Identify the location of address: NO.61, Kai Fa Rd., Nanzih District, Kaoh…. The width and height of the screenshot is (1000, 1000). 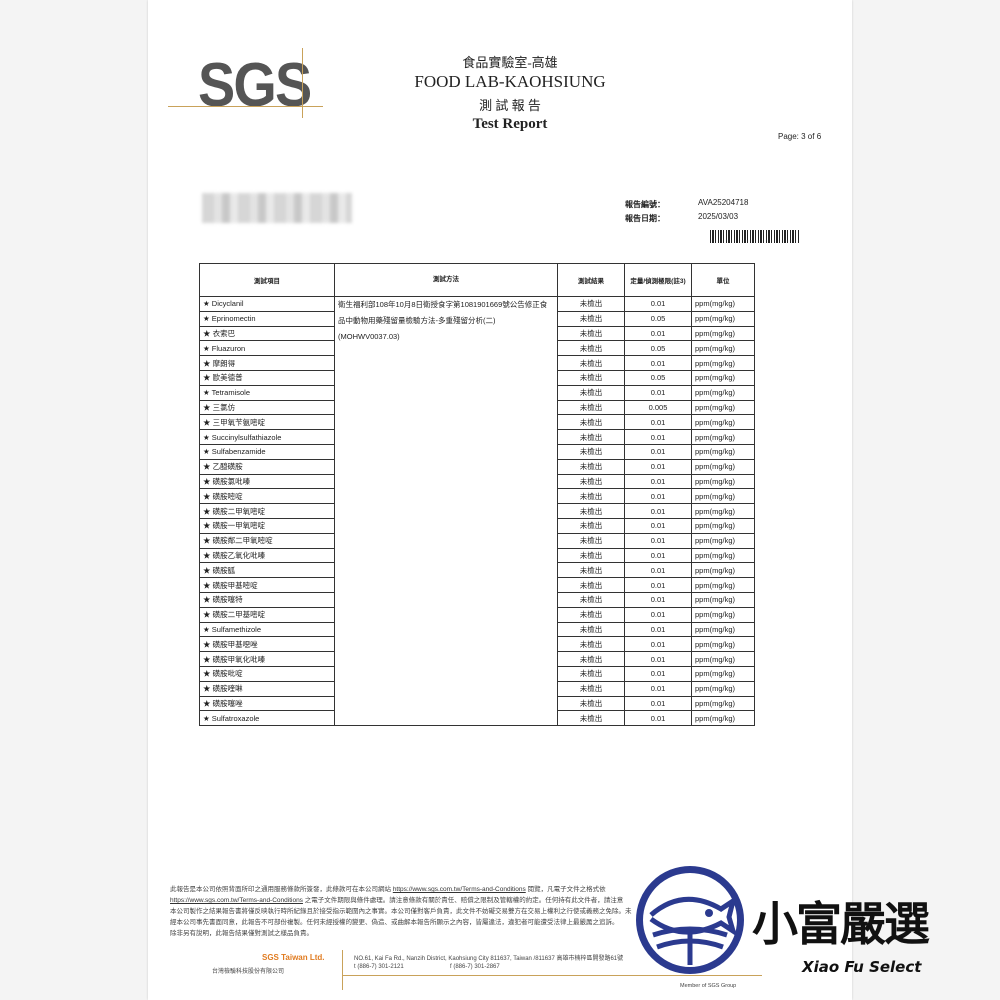
(489, 959).